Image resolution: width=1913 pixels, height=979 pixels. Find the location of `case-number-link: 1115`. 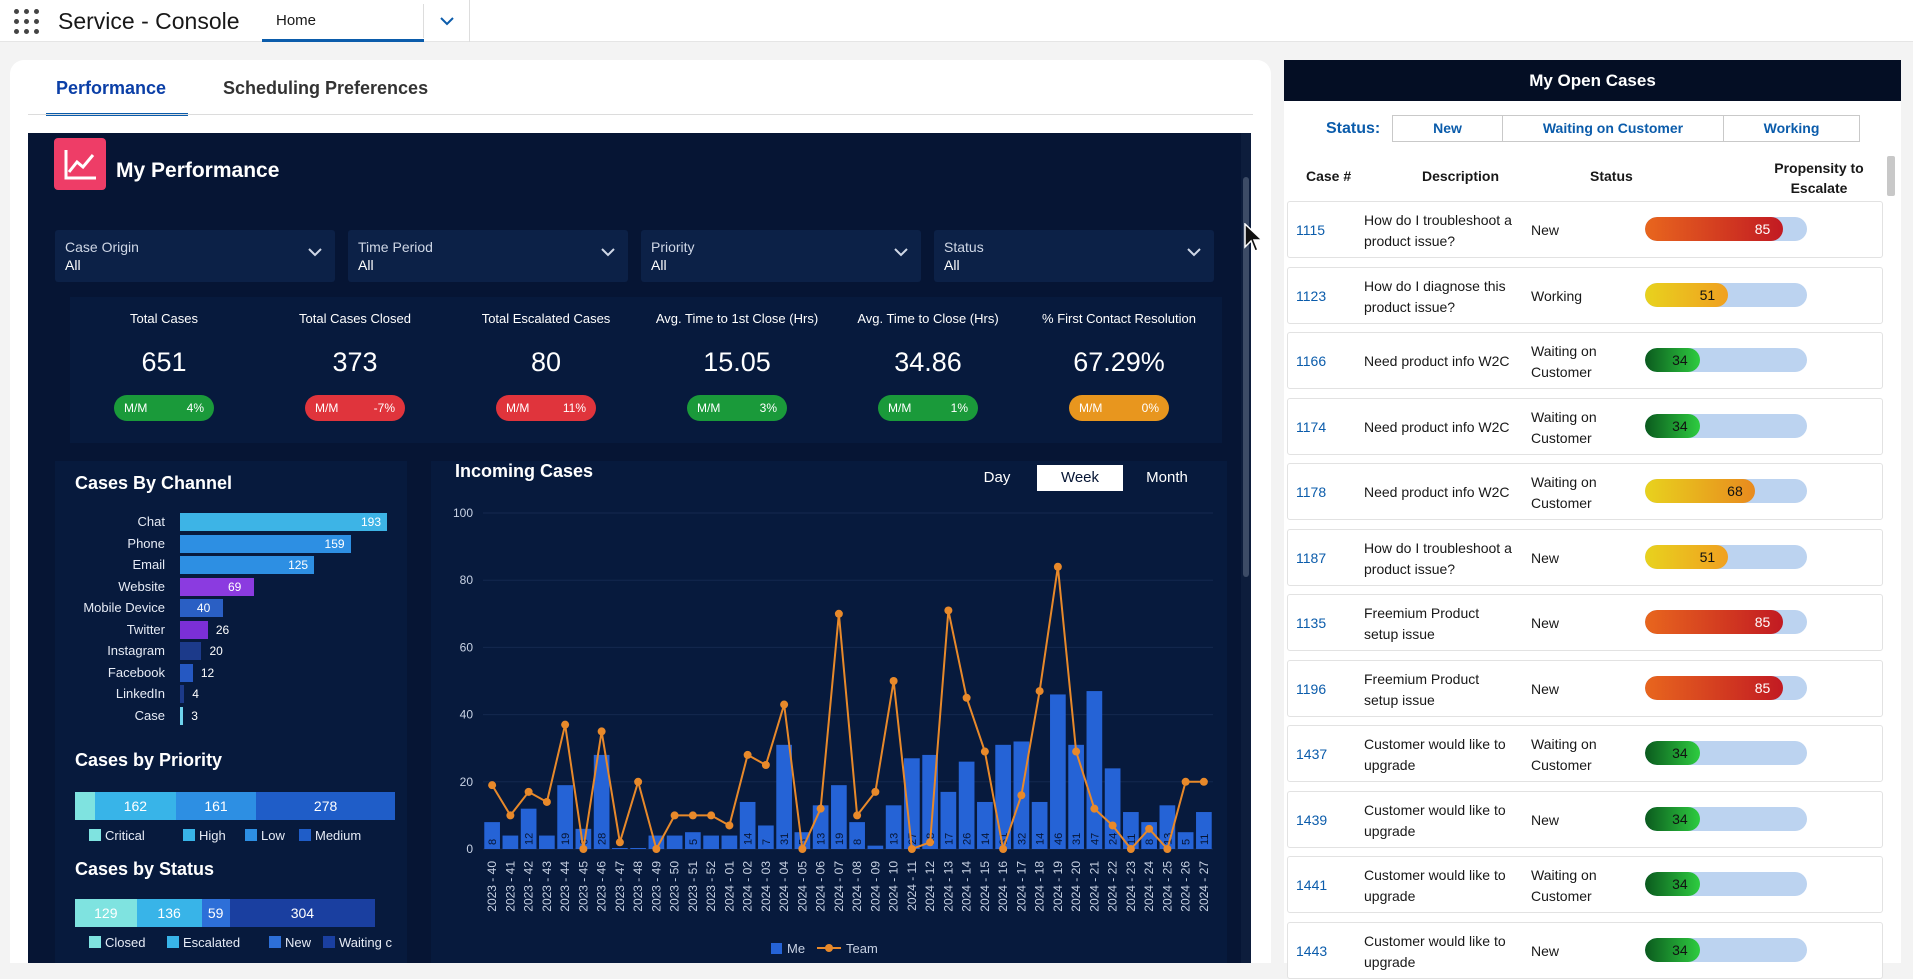

case-number-link: 1115 is located at coordinates (1311, 230).